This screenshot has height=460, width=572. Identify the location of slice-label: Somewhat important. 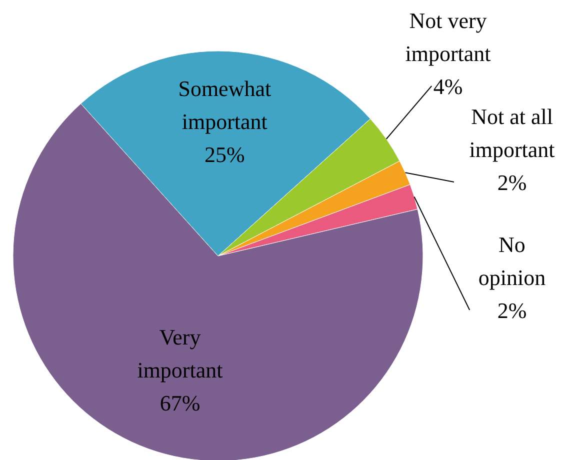
(225, 105).